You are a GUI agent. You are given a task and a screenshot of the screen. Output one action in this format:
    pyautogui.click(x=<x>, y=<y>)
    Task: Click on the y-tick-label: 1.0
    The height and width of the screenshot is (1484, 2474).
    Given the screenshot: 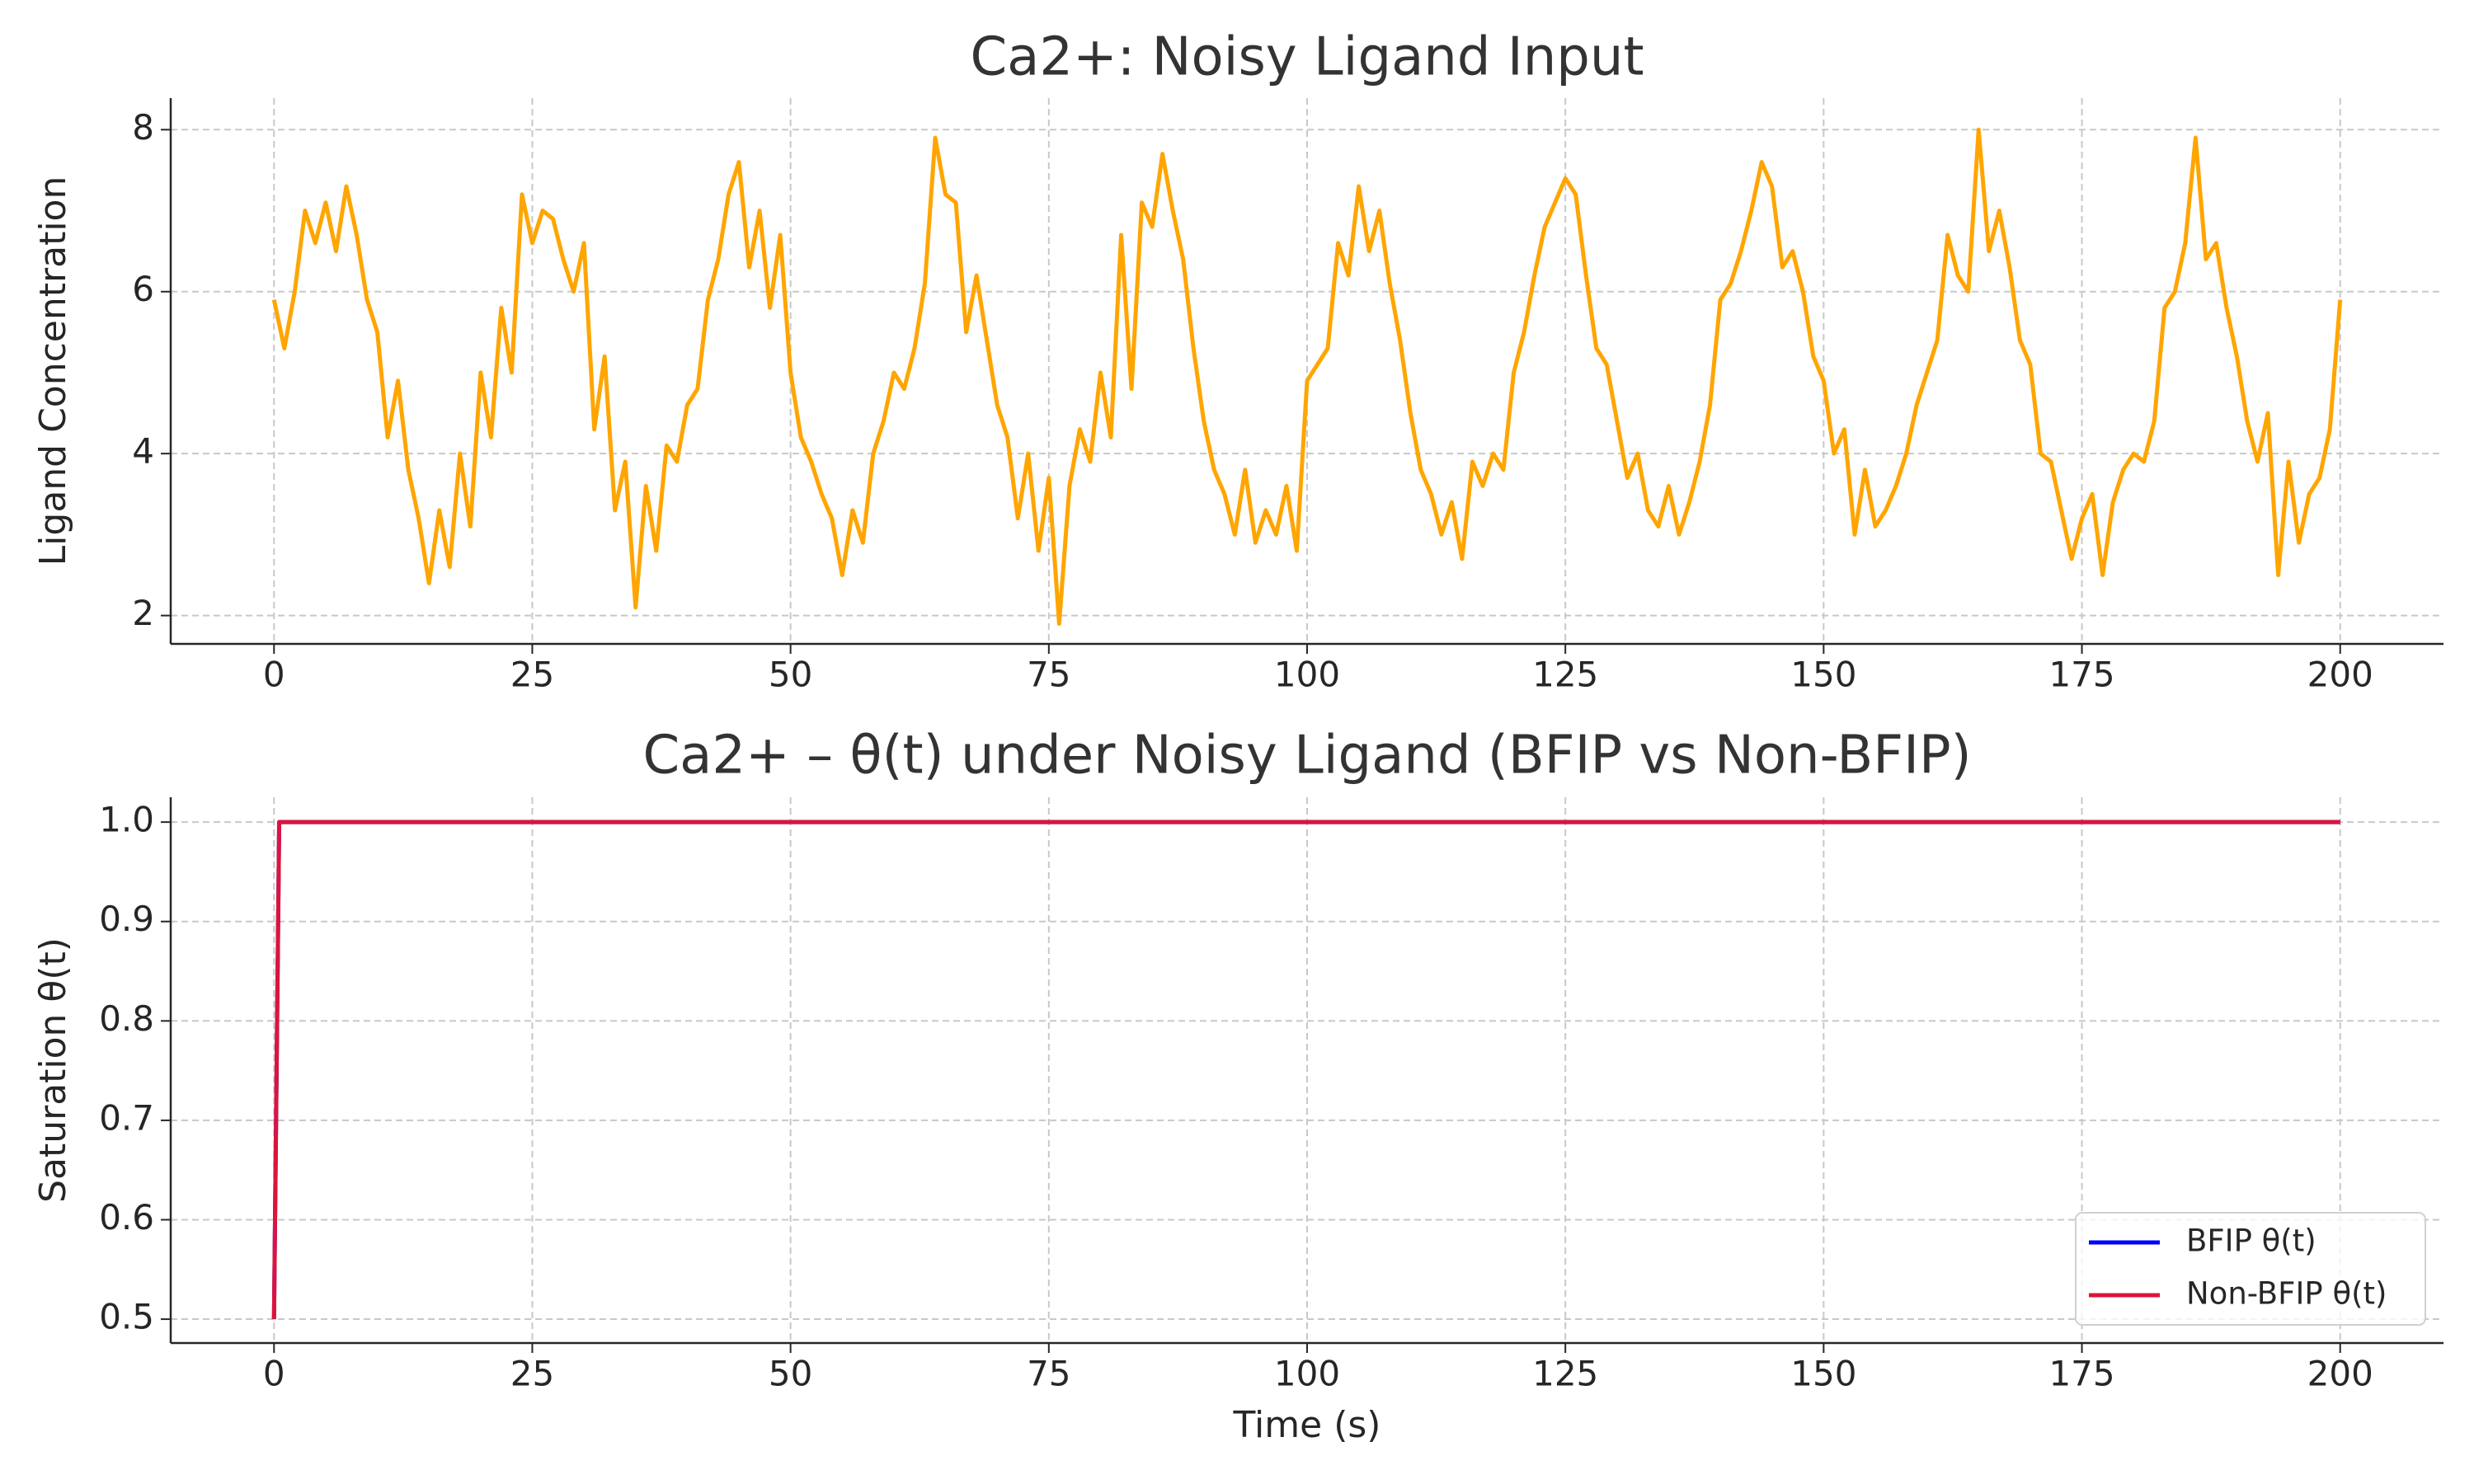 What is the action you would take?
    pyautogui.click(x=126, y=820)
    